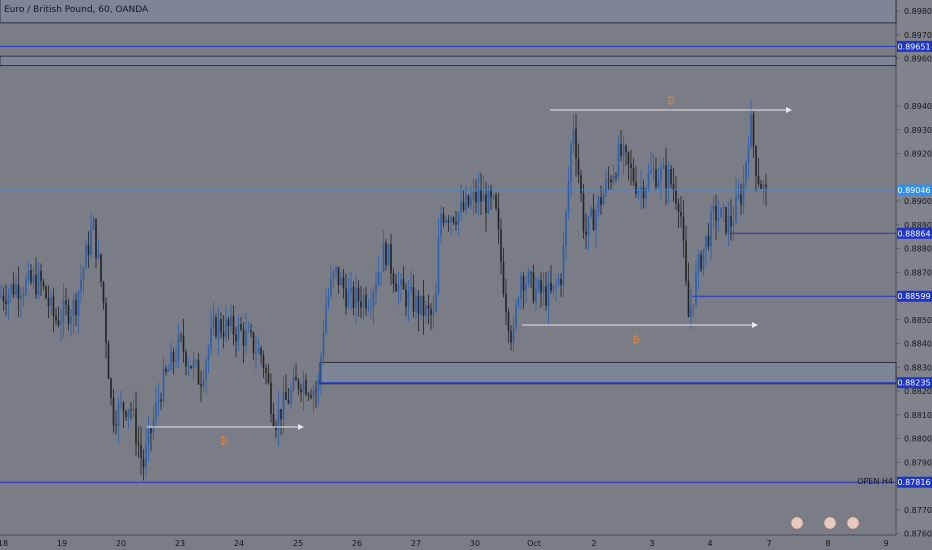  I want to click on price-tags: 0.89651 0.88864 0.88599 0.88235 0.87816, so click(914, 264).